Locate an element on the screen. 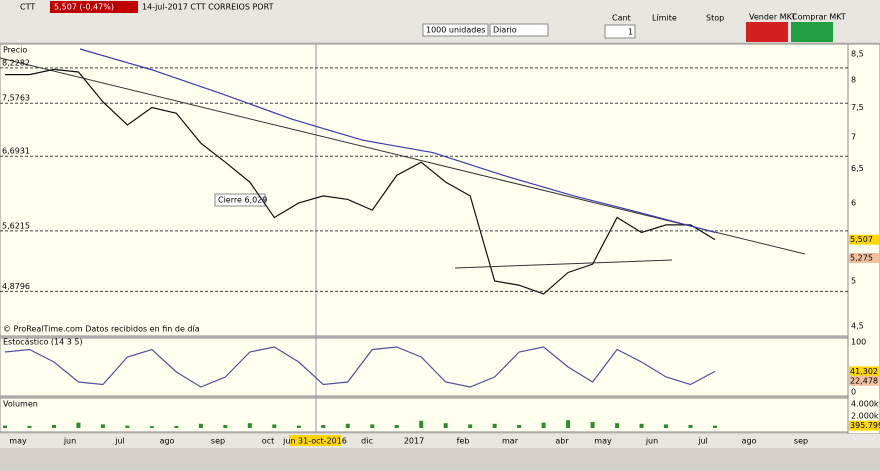  y-tick-label: 4.000k is located at coordinates (865, 404).